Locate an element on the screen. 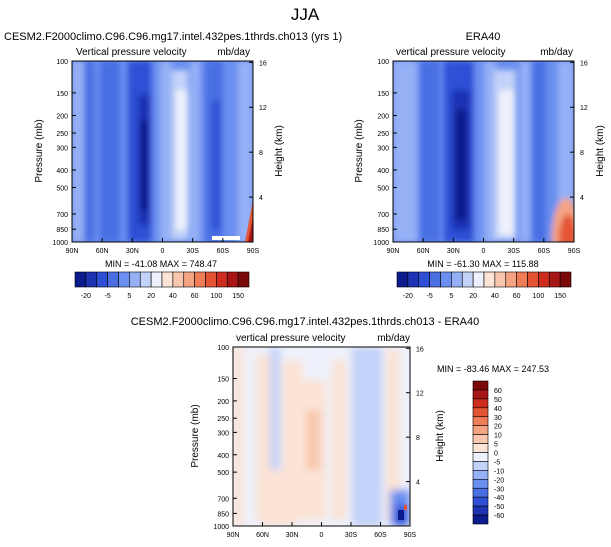  x-tick-label: 90S is located at coordinates (574, 251).